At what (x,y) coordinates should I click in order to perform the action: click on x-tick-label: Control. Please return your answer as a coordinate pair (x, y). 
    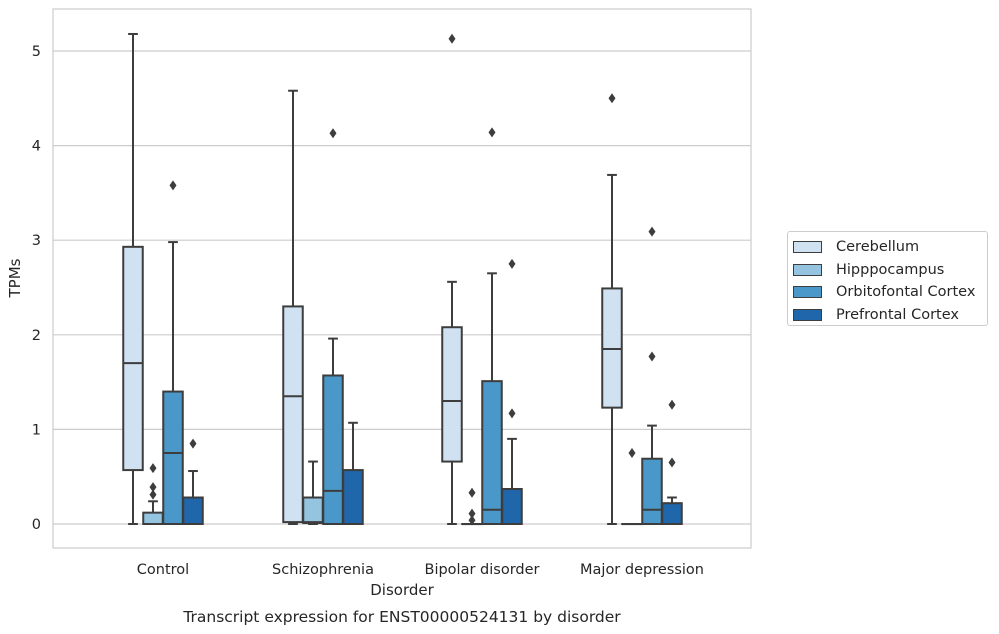
    Looking at the image, I should click on (163, 570).